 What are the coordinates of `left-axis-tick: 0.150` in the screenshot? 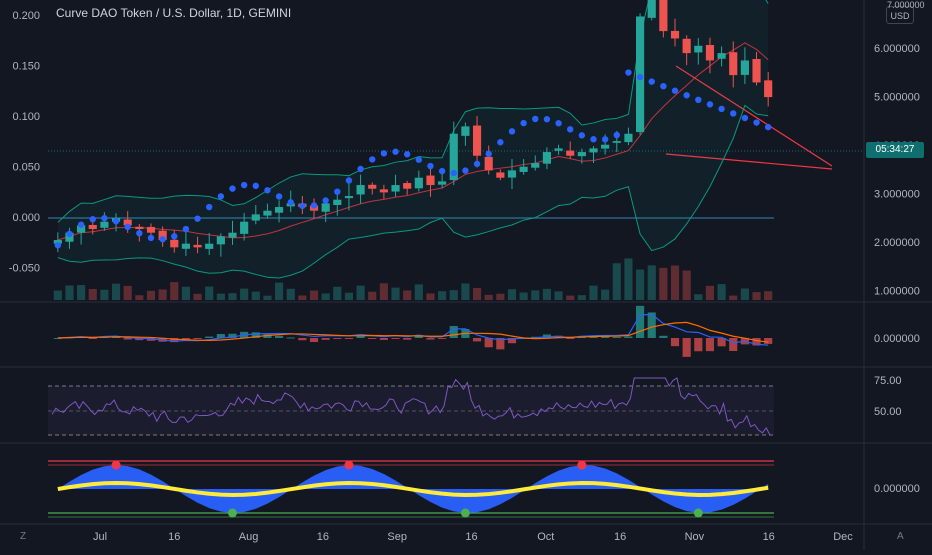 It's located at (26, 67).